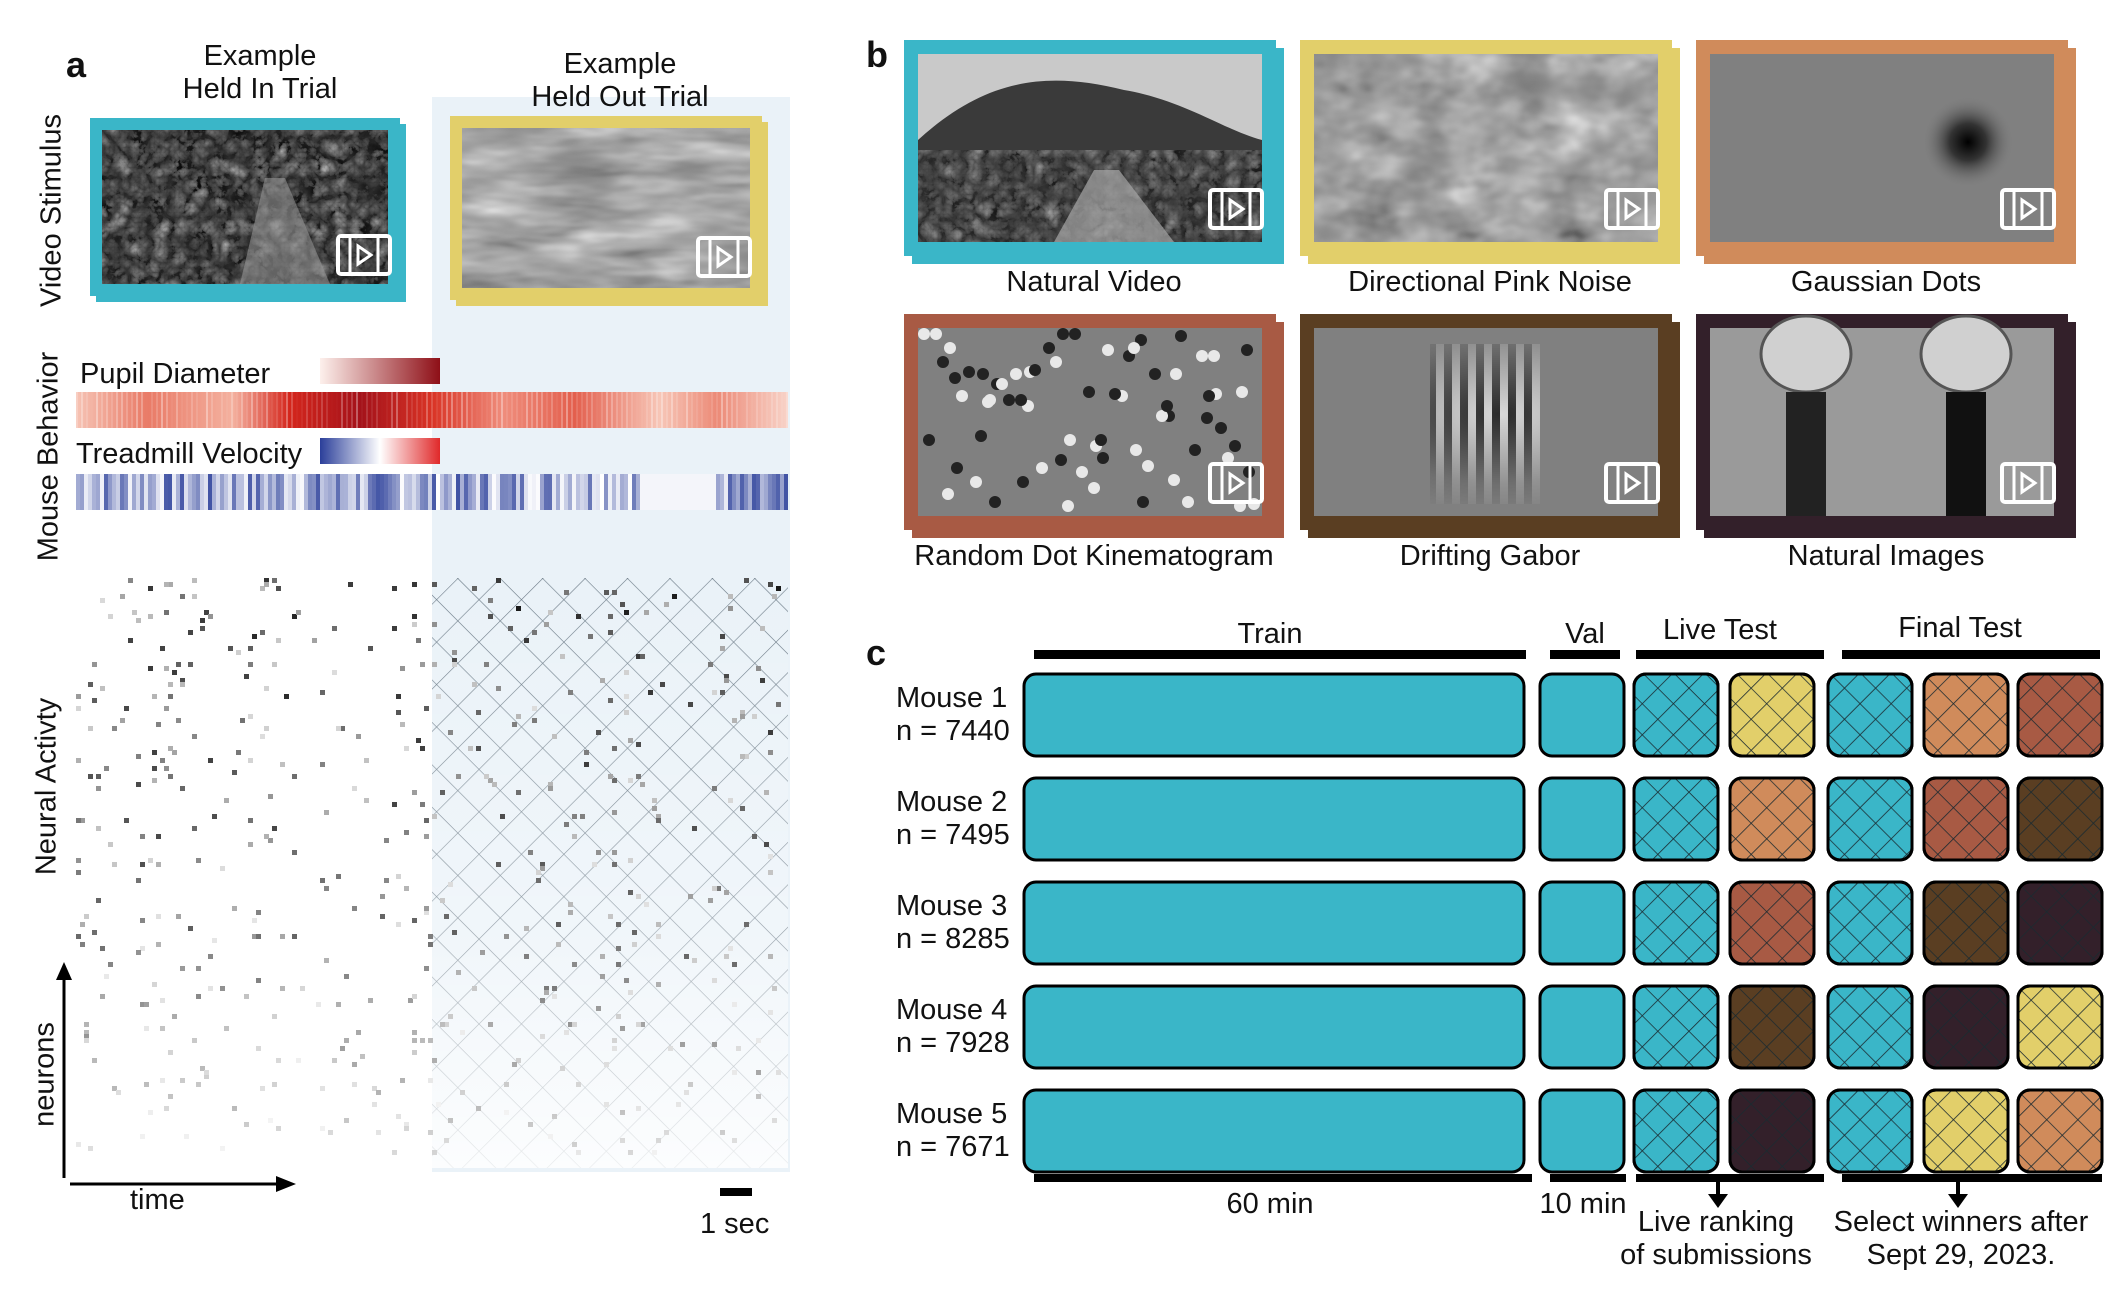 Image resolution: width=2126 pixels, height=1290 pixels. I want to click on footer-rules, so click(1568, 1191).